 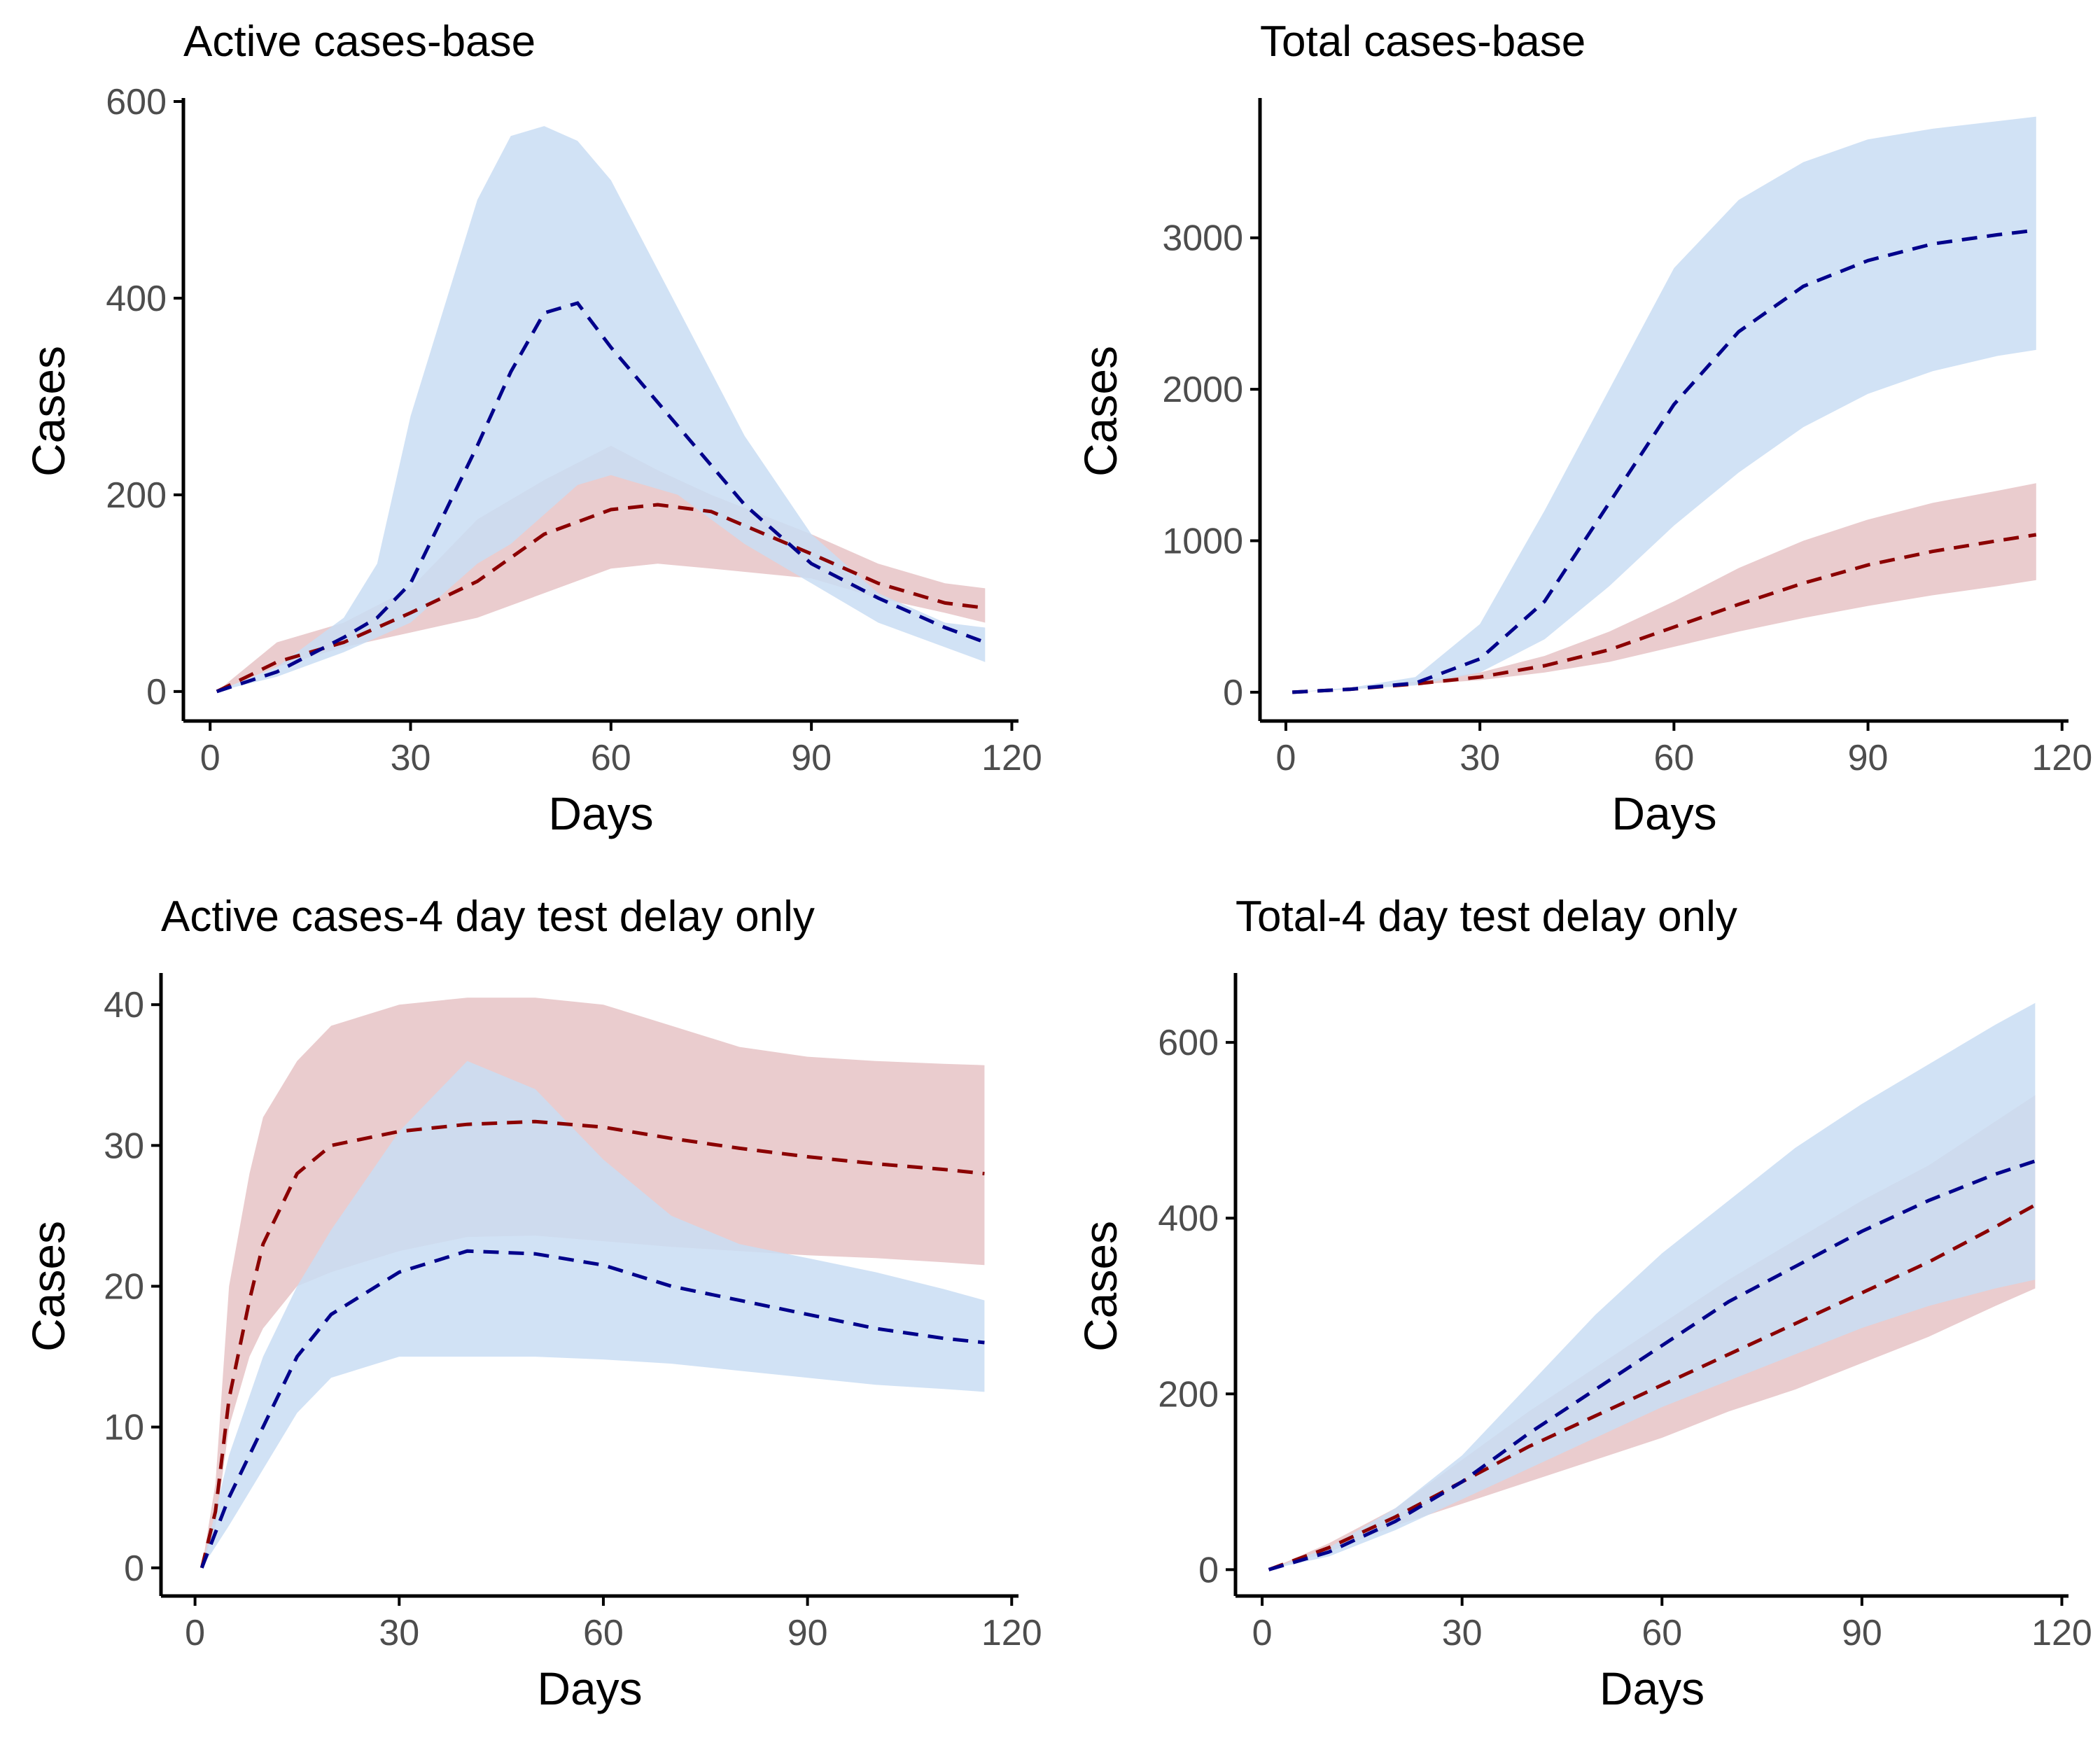 I want to click on panel-title: Active cases-base, so click(x=359, y=42).